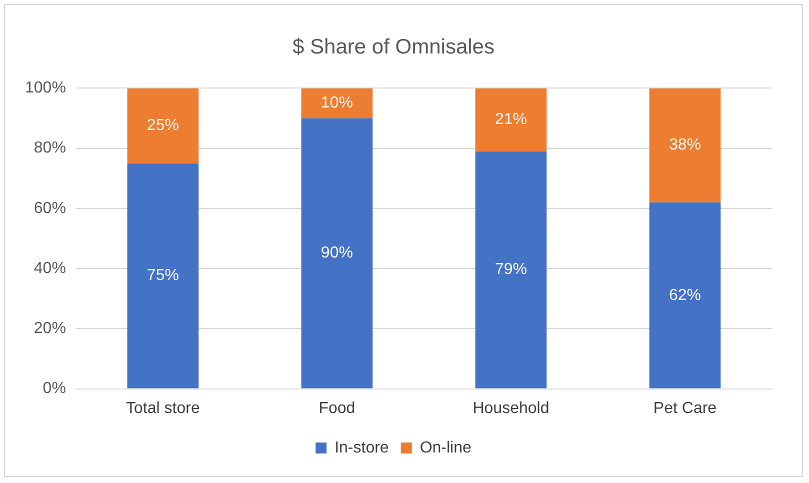 This screenshot has width=809, height=483. I want to click on y-tick-label: 40%, so click(50, 268).